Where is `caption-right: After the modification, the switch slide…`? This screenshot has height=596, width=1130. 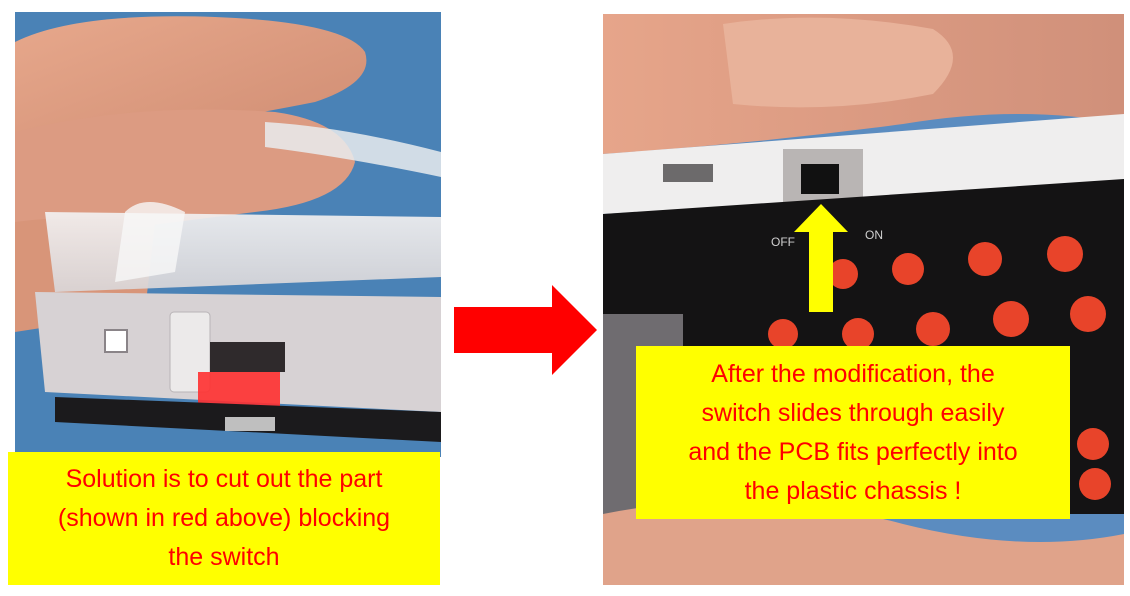
caption-right: After the modification, the switch slide… is located at coordinates (853, 432).